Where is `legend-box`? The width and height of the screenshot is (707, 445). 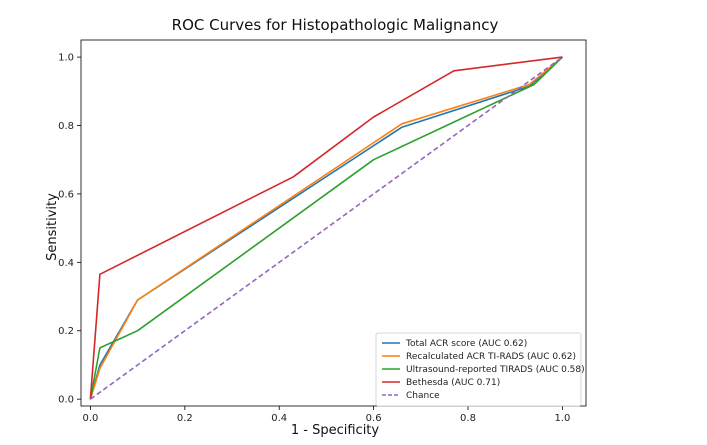
legend-box is located at coordinates (478, 369).